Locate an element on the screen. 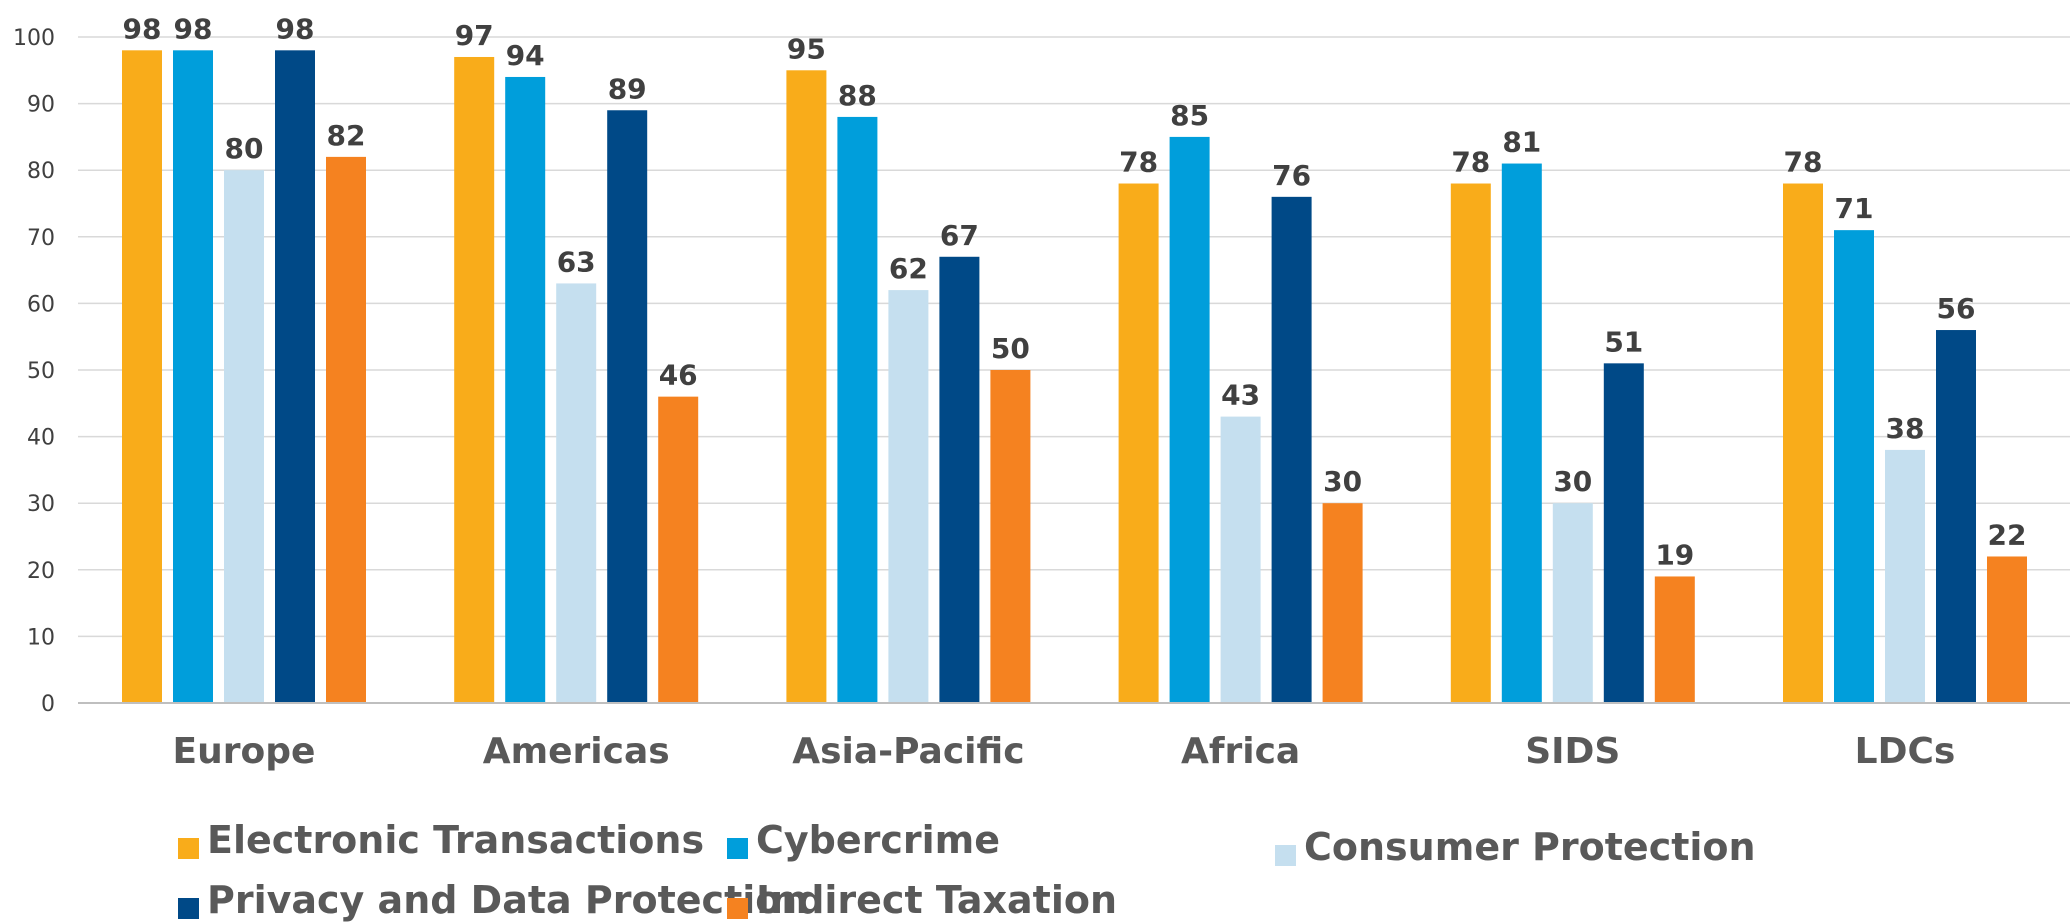 The height and width of the screenshot is (922, 2070). data-label: 71 is located at coordinates (1854, 208).